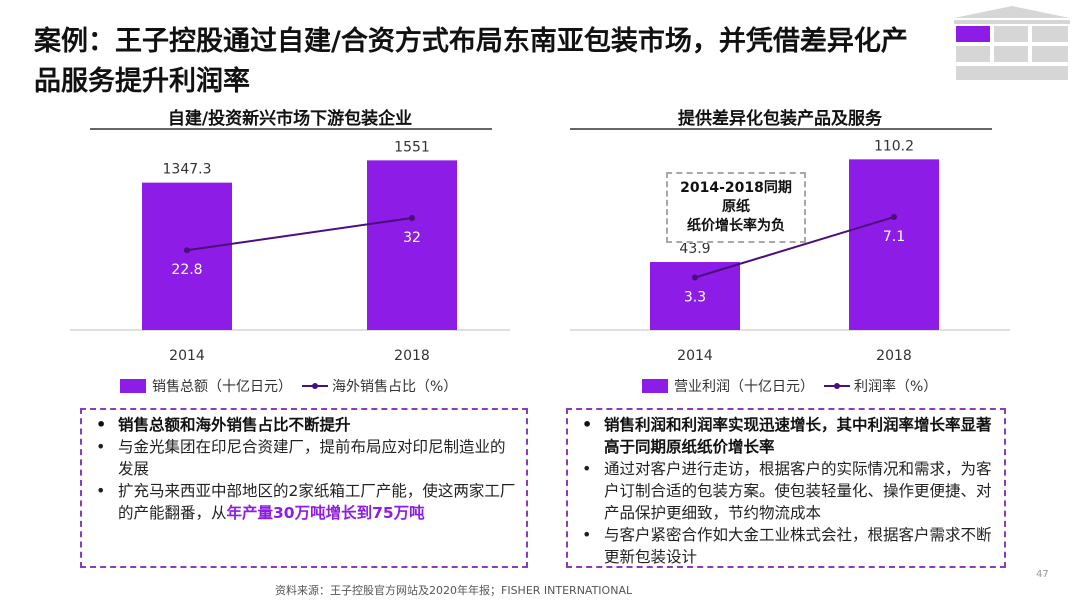 Image resolution: width=1080 pixels, height=608 pixels. What do you see at coordinates (187, 170) in the screenshot?
I see `bar-value-label-2014: 1347.3` at bounding box center [187, 170].